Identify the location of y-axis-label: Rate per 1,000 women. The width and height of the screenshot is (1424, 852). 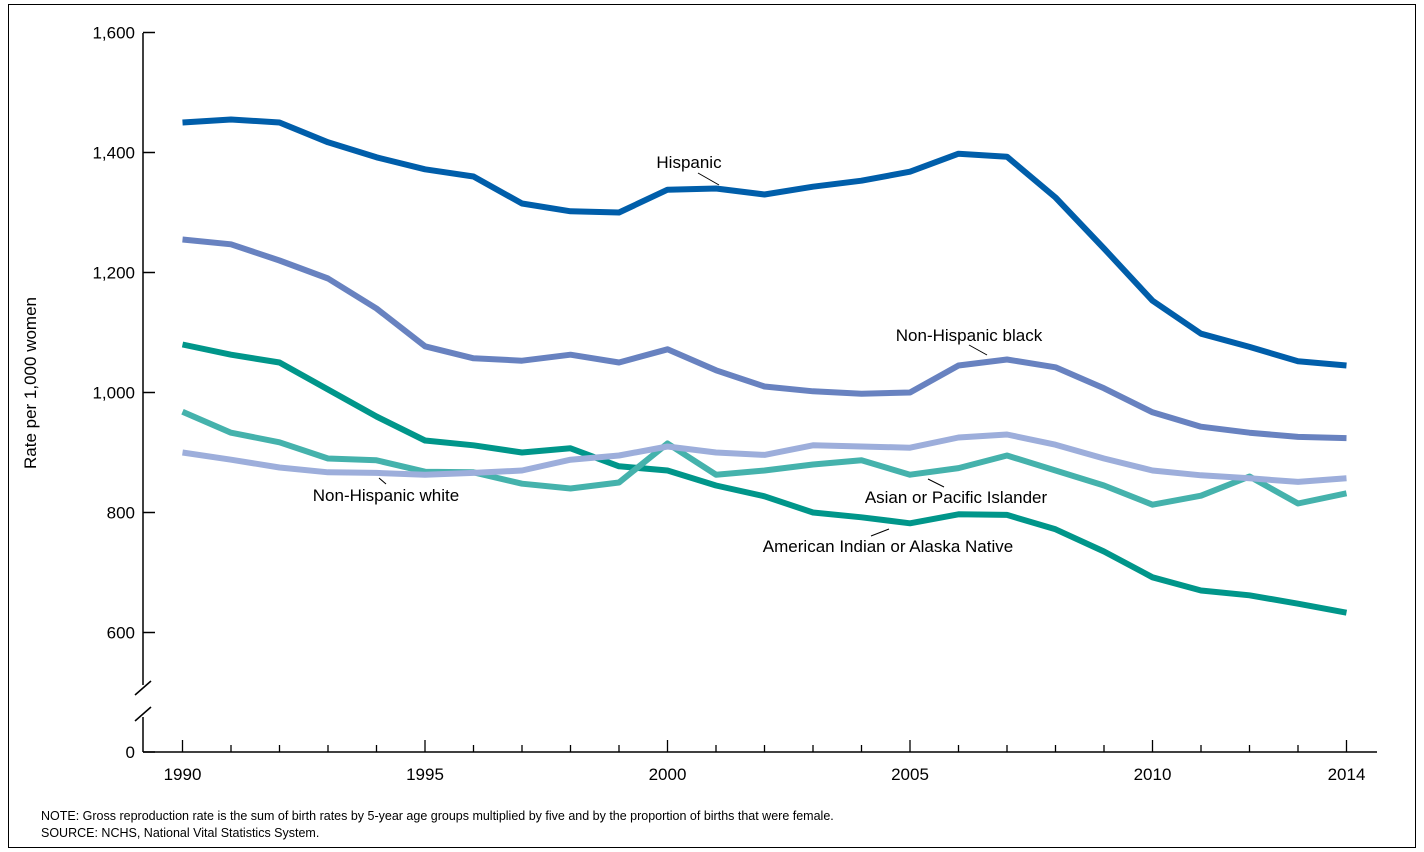
(30, 383).